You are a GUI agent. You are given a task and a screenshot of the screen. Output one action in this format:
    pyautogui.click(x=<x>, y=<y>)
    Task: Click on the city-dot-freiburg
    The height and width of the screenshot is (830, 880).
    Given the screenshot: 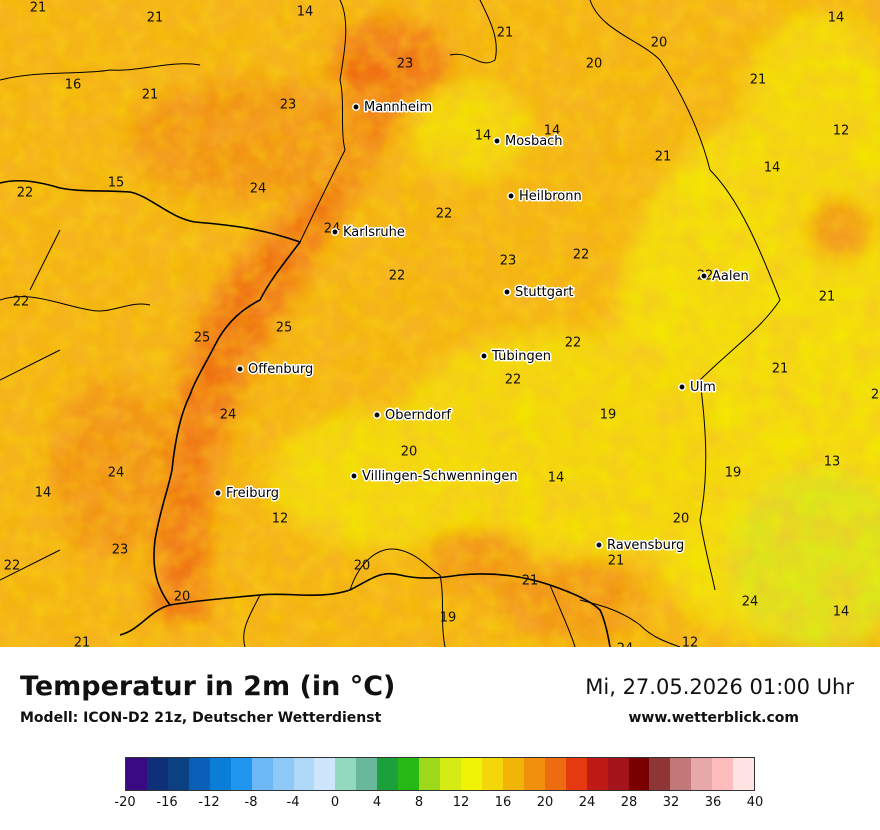 What is the action you would take?
    pyautogui.click(x=218, y=493)
    